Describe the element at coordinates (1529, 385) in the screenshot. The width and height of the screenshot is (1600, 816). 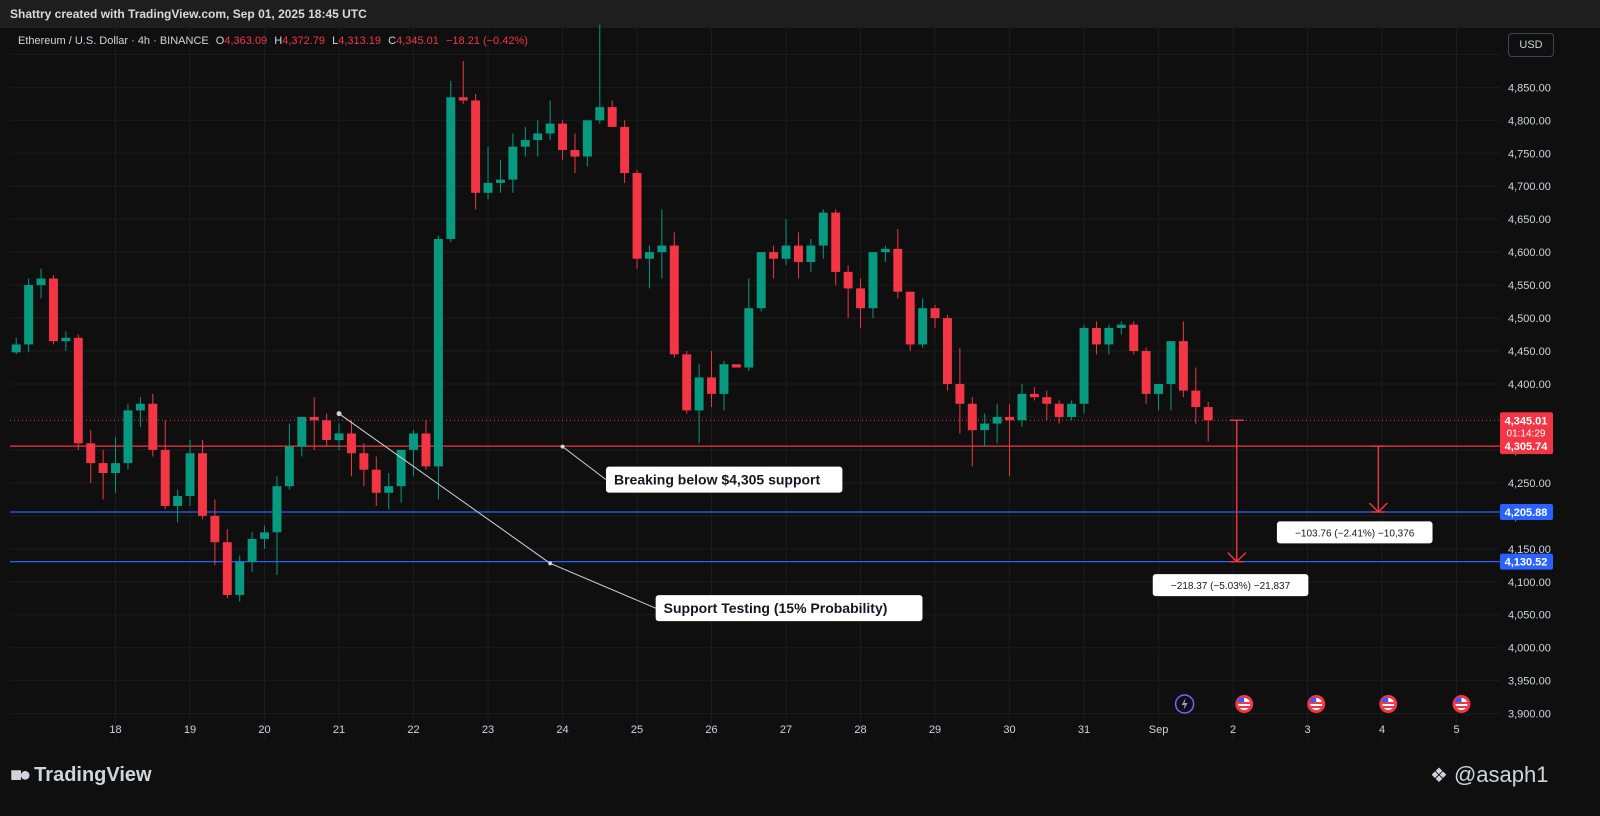
I see `price-tick-label: 4,400.00` at that location.